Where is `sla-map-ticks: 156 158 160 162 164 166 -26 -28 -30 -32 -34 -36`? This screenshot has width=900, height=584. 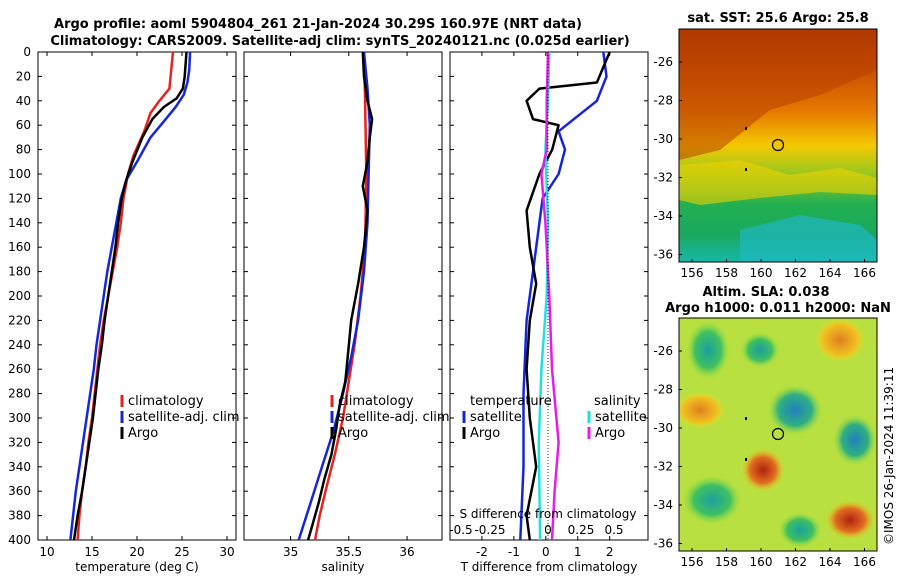
sla-map-ticks: 156 158 160 162 164 166 -26 -28 -30 -32 -34 -36 is located at coordinates (764, 456).